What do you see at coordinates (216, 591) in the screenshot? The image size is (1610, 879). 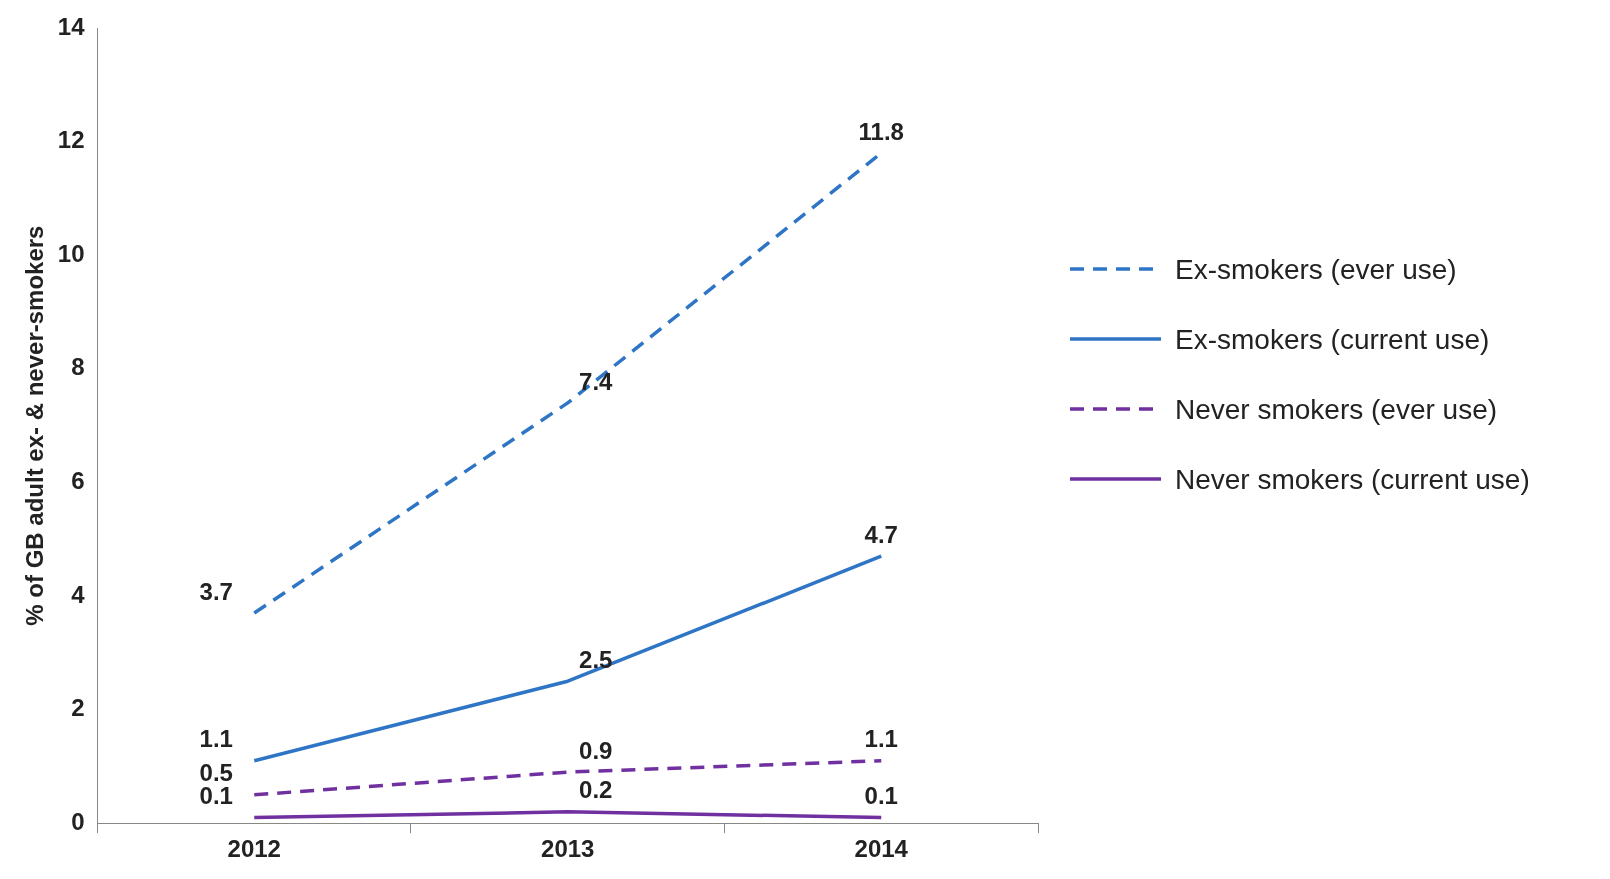 I see `data-label: 3.7` at bounding box center [216, 591].